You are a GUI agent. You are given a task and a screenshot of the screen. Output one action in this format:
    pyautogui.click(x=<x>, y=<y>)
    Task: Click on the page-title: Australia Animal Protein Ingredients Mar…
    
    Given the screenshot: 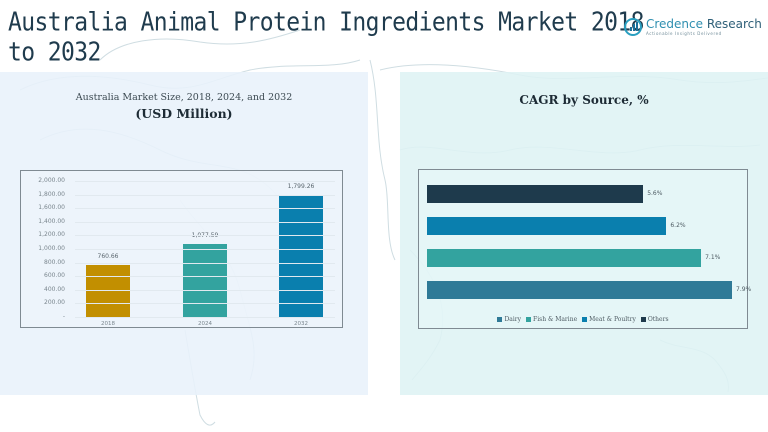 What is the action you would take?
    pyautogui.click(x=326, y=38)
    